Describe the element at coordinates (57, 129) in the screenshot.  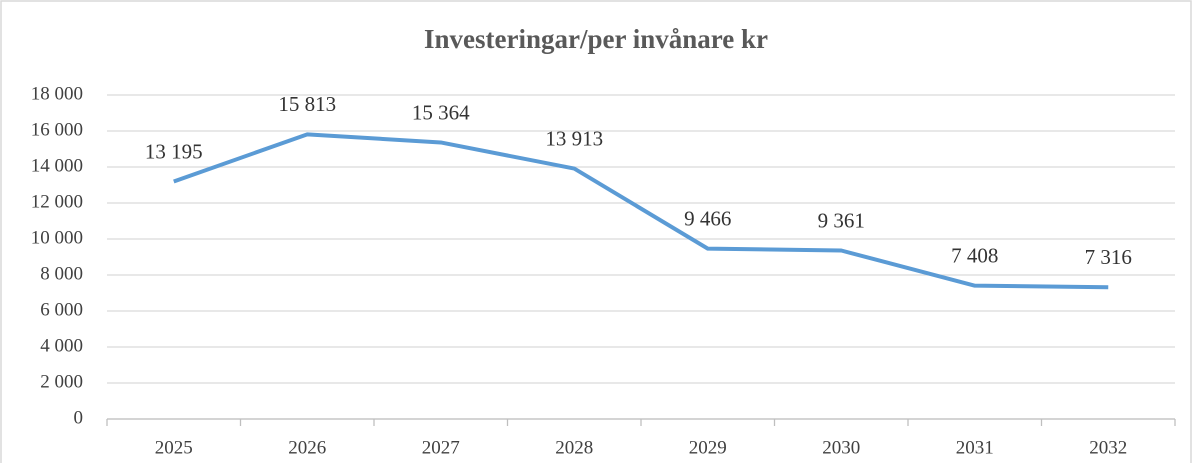
I see `y-tick-label: 16 000` at that location.